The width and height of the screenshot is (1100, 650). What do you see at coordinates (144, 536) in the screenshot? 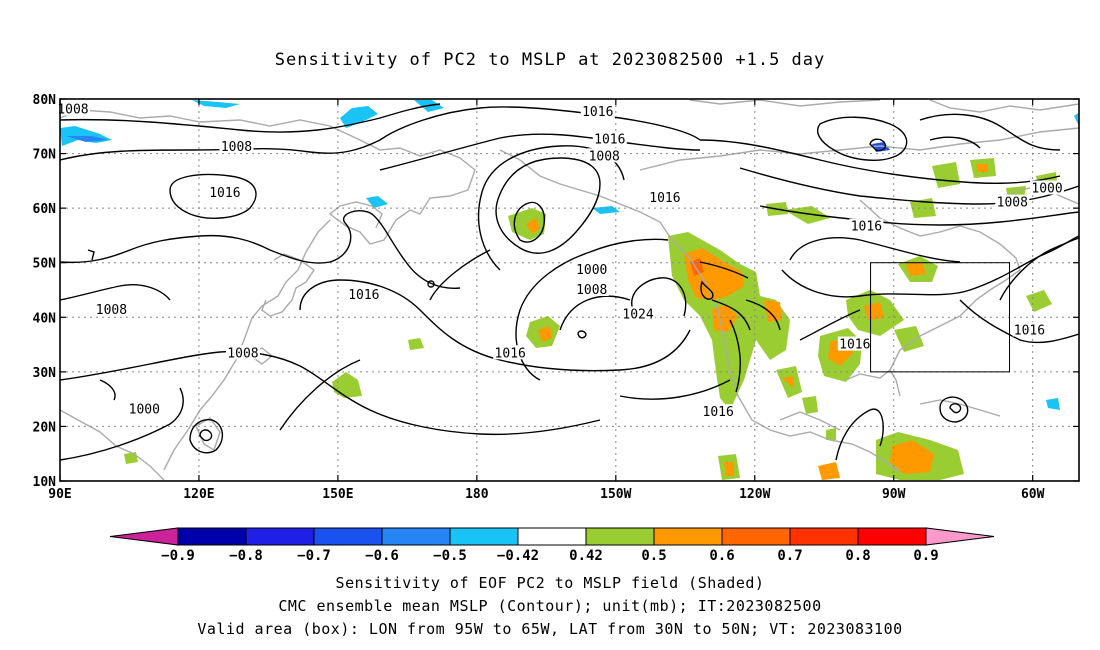
I see `colorbar-low-triangle` at bounding box center [144, 536].